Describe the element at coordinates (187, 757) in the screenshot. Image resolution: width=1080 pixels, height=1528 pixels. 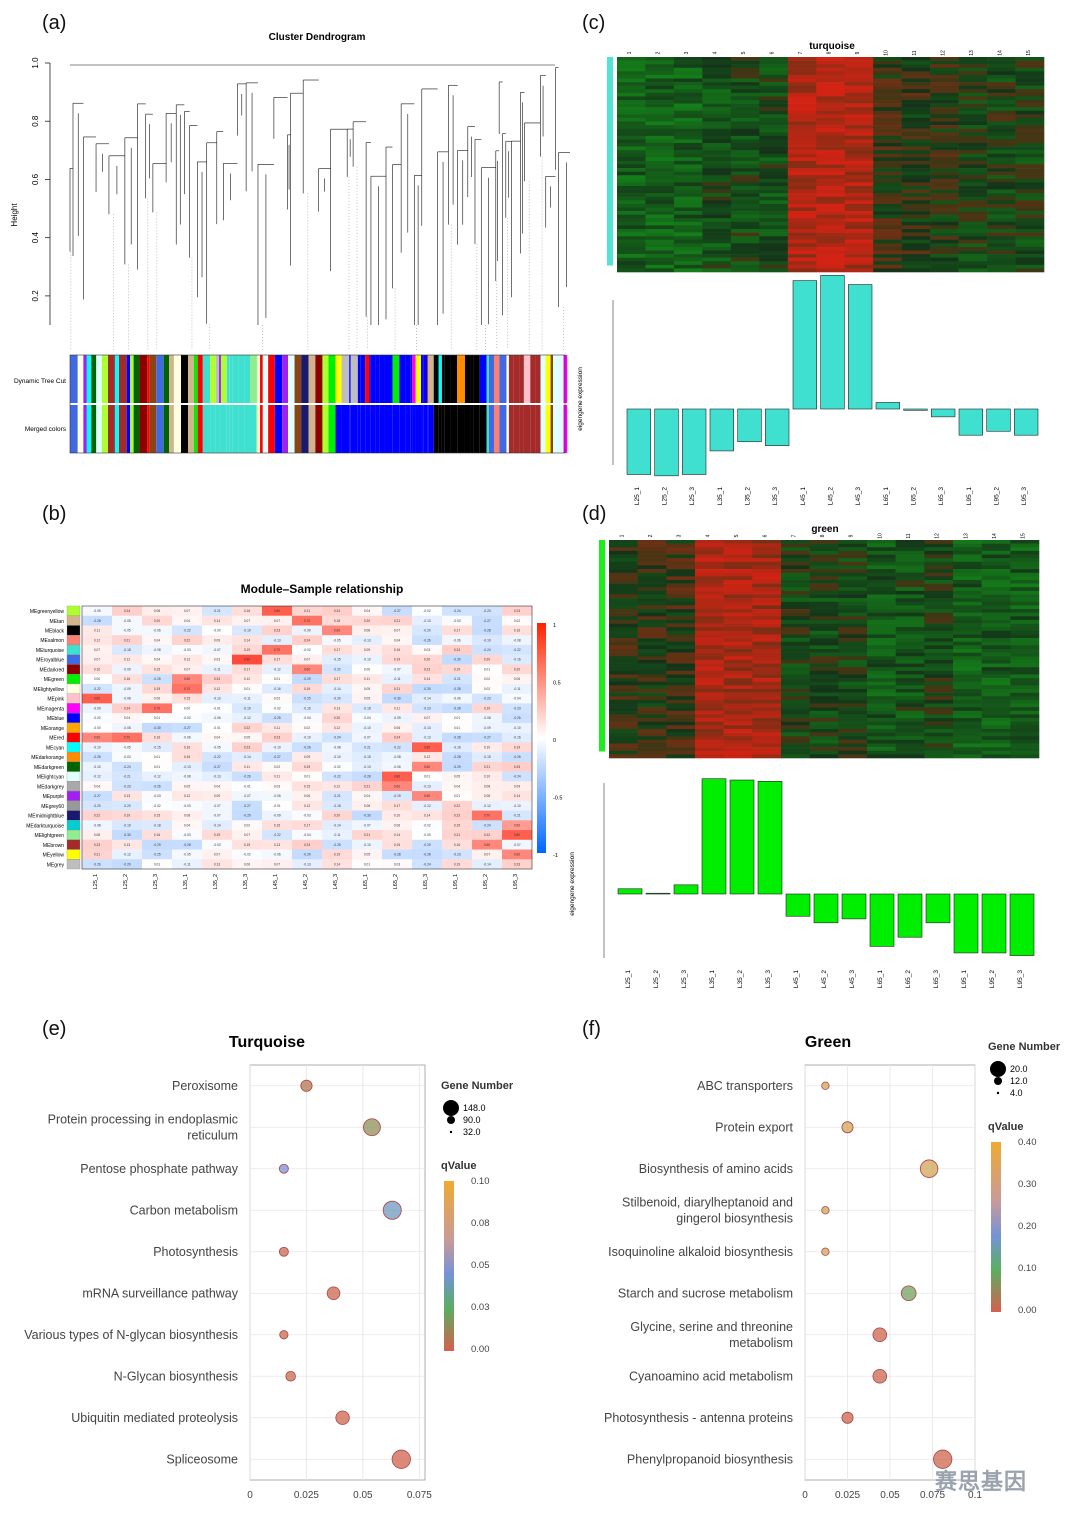
I see `heatmap-b-cell-value: 0.16` at that location.